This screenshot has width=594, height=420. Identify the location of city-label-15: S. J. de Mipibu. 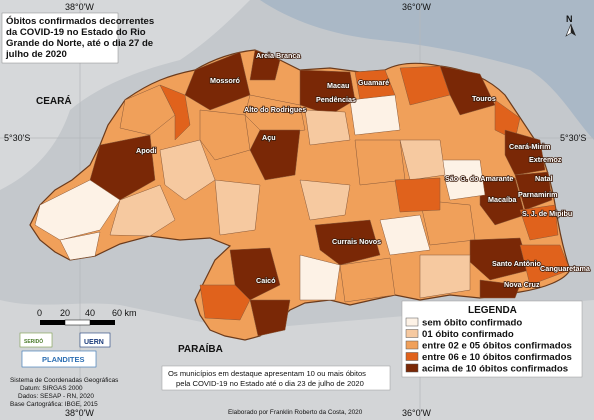
(547, 213).